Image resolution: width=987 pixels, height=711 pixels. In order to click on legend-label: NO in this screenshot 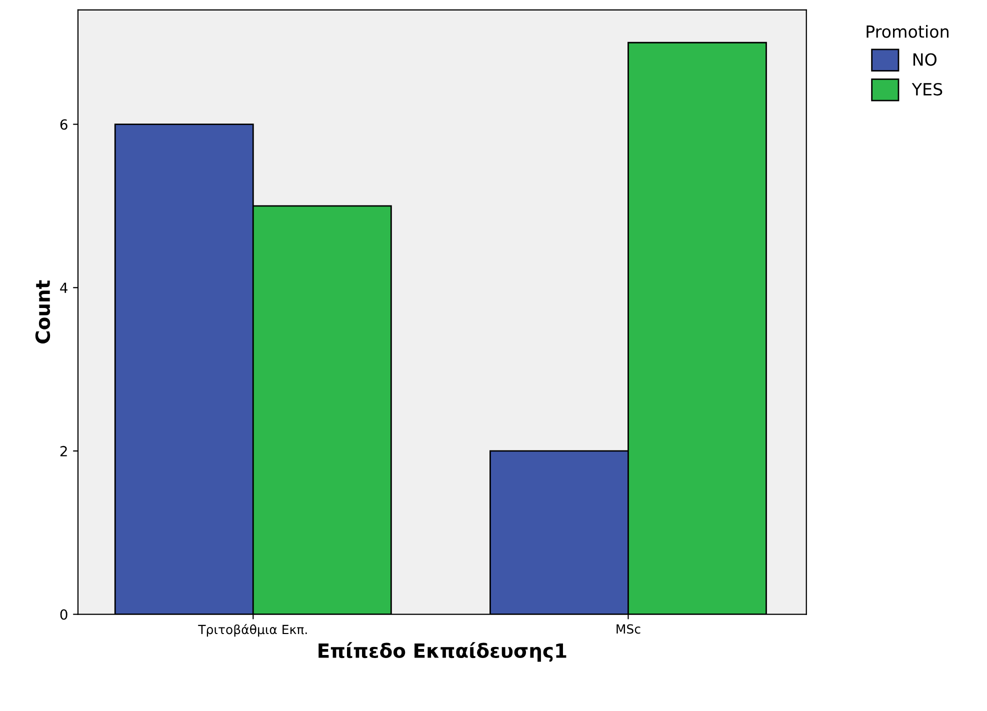, I will do `click(924, 59)`.